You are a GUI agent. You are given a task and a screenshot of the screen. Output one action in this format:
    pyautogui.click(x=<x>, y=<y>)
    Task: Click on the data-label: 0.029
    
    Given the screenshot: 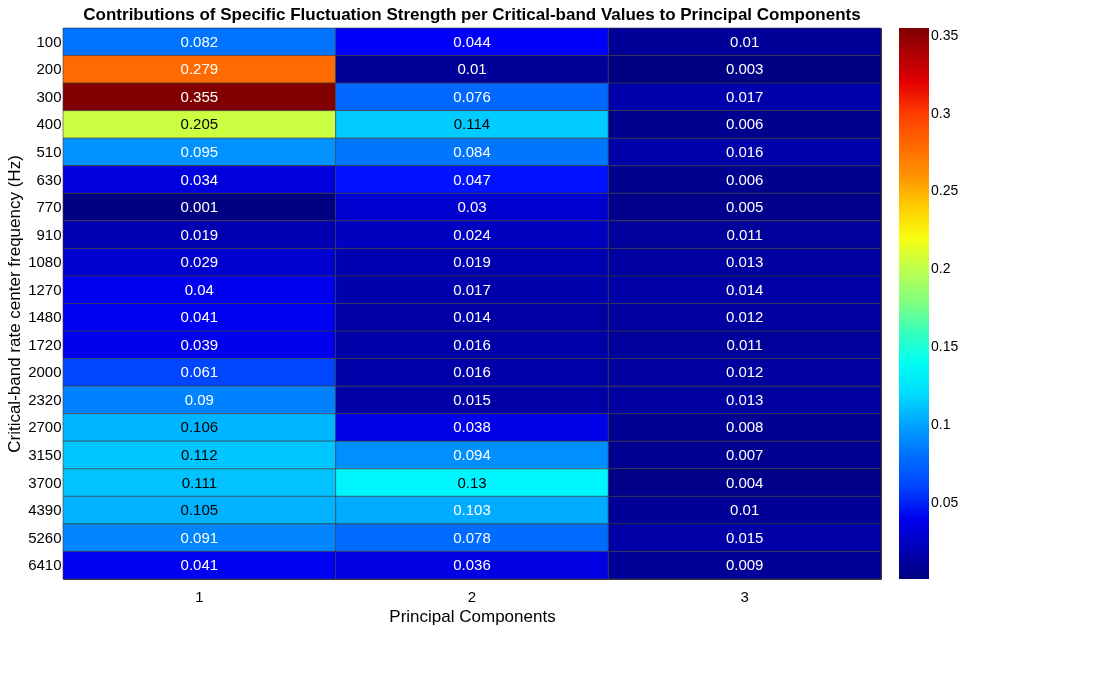 What is the action you would take?
    pyautogui.click(x=199, y=262)
    